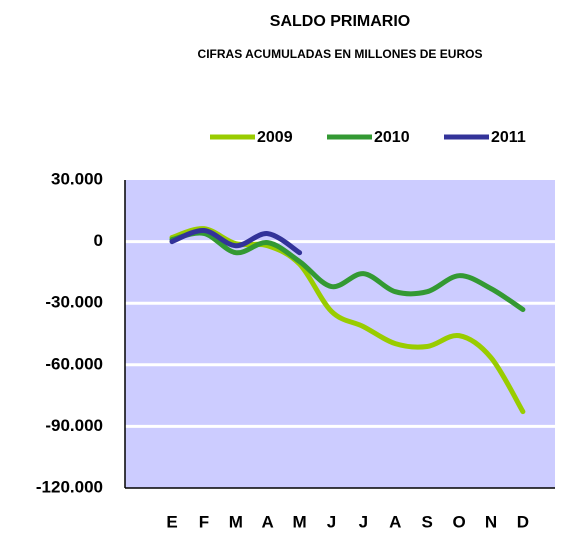  I want to click on x-tick-label: E, so click(171, 521).